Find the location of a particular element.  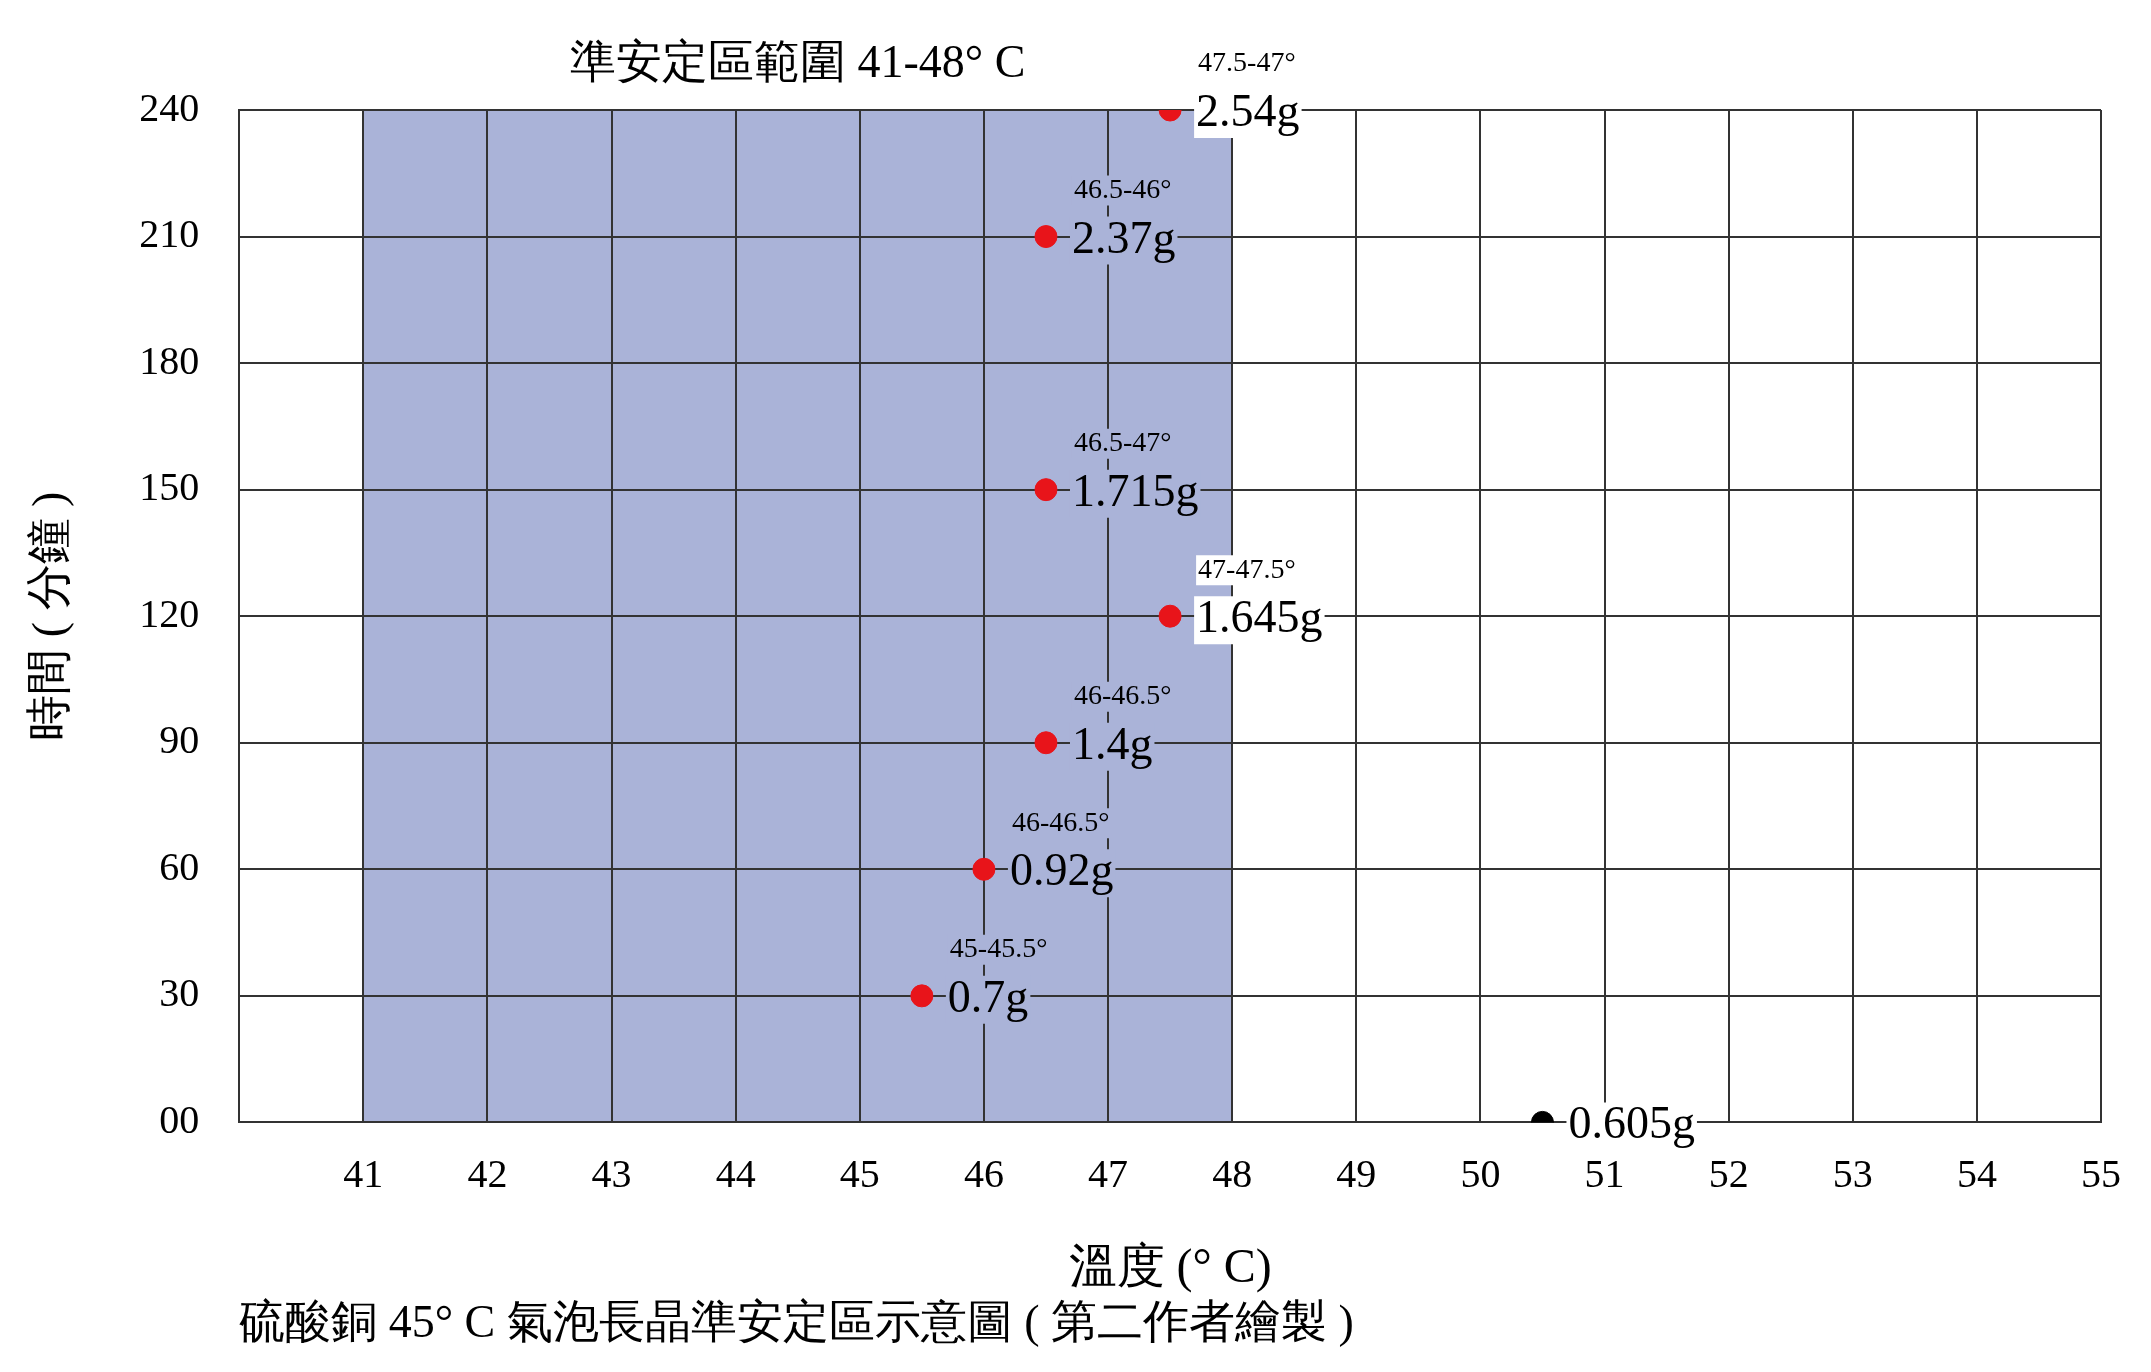

annotation: 1.715g is located at coordinates (1135, 490).